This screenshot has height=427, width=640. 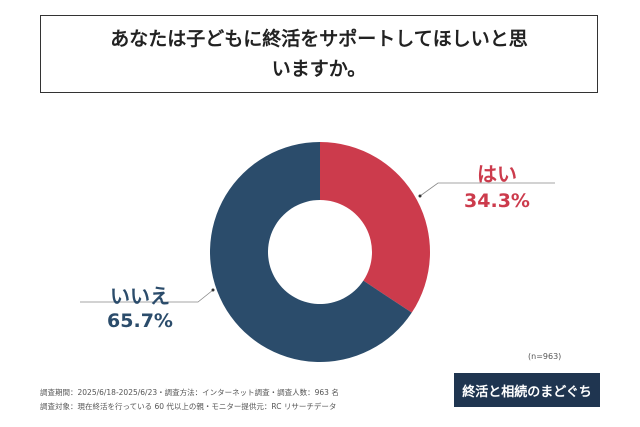 I want to click on label-no: いいえ, so click(x=140, y=296).